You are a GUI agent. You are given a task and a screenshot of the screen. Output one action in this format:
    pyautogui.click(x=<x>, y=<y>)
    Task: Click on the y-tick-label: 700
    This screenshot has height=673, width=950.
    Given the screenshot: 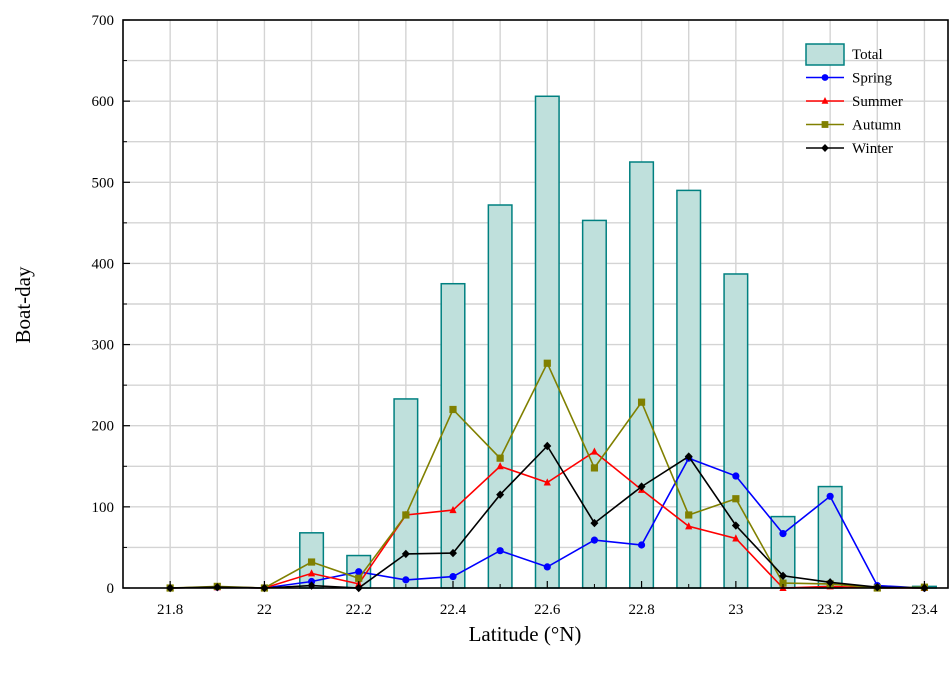 What is the action you would take?
    pyautogui.click(x=103, y=21)
    